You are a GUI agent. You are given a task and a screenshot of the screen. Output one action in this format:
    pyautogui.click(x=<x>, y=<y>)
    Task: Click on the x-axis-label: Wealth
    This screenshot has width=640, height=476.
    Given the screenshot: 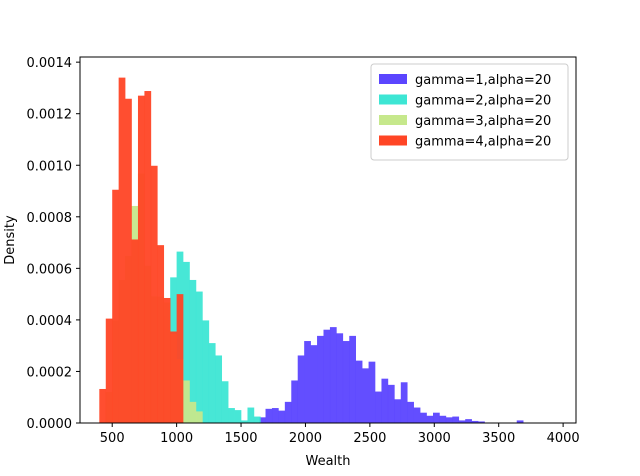 What is the action you would take?
    pyautogui.click(x=327, y=461)
    